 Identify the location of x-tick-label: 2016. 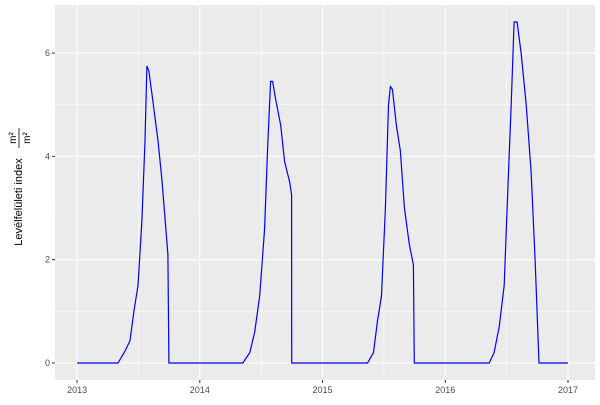
(445, 390).